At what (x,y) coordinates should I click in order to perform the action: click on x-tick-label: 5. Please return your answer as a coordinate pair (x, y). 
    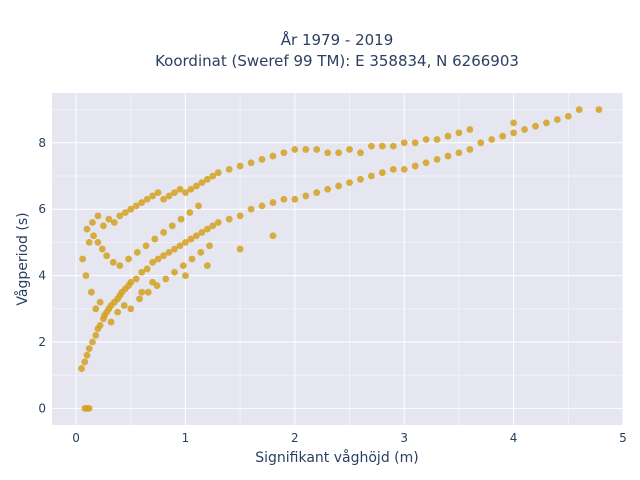
    Looking at the image, I should click on (623, 438).